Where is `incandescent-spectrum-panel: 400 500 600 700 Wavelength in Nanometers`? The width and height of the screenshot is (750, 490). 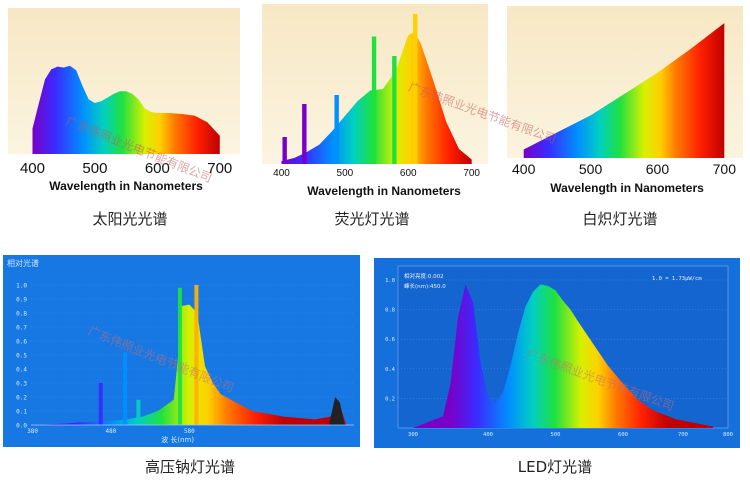
incandescent-spectrum-panel: 400 500 600 700 Wavelength in Nanometers is located at coordinates (625, 104).